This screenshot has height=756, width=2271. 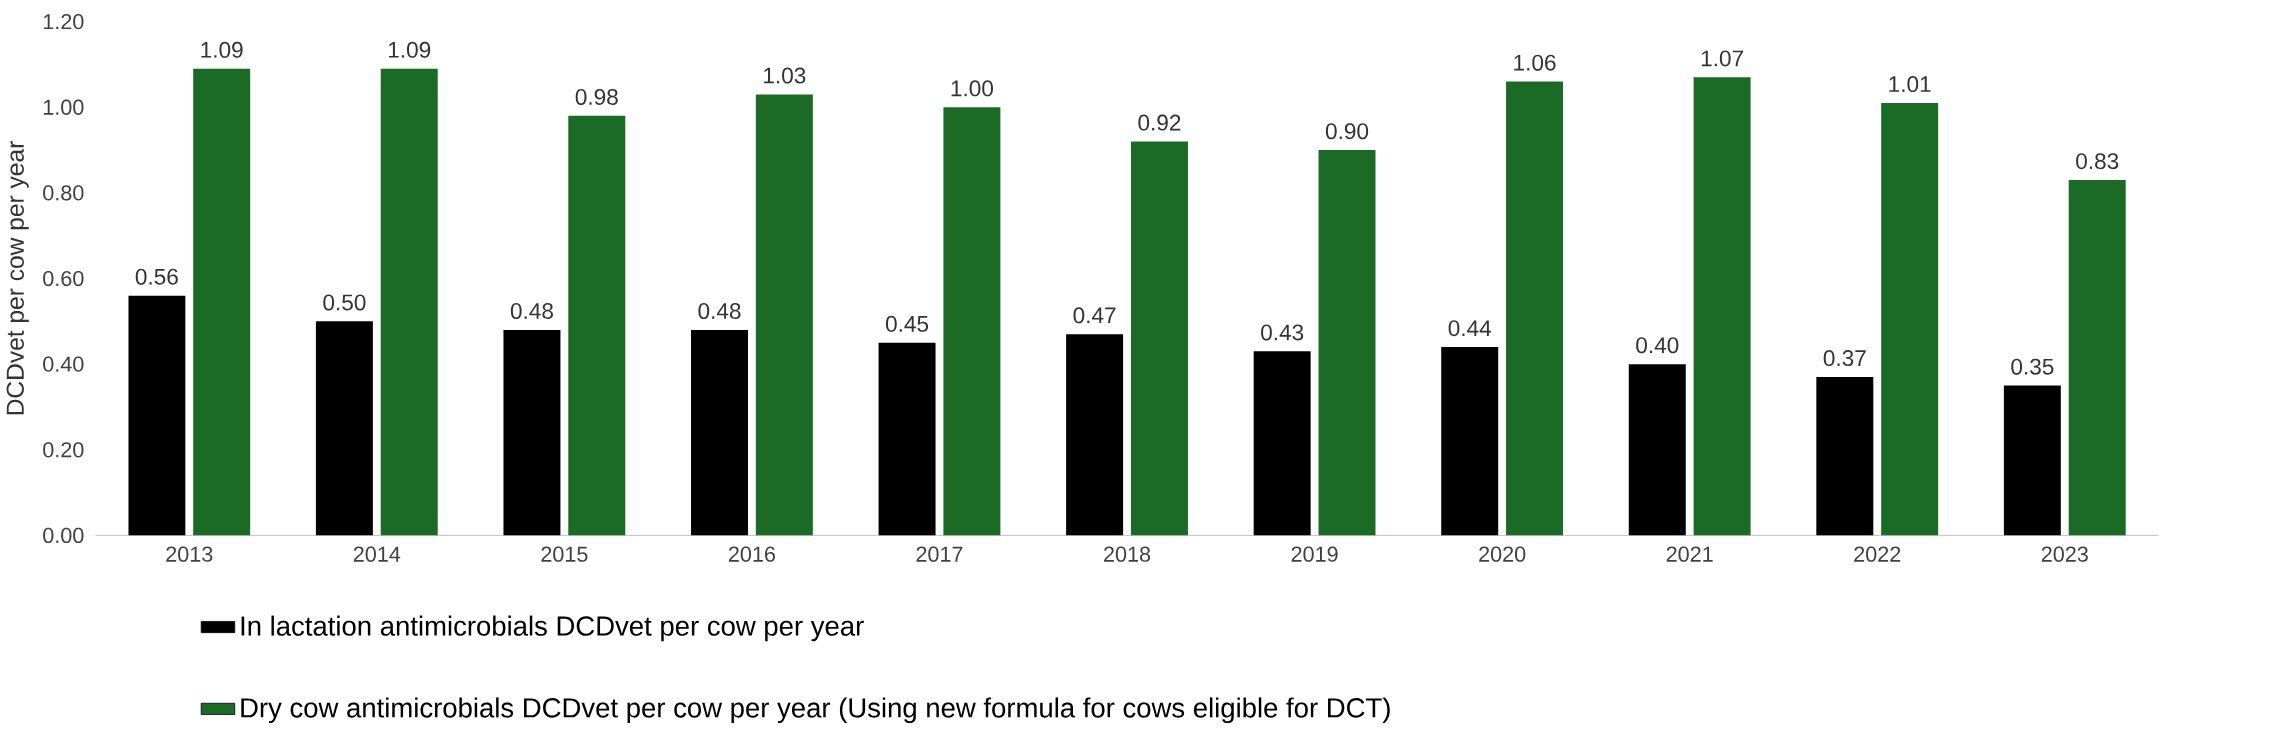 I want to click on data-label: 0.47, so click(x=1094, y=315).